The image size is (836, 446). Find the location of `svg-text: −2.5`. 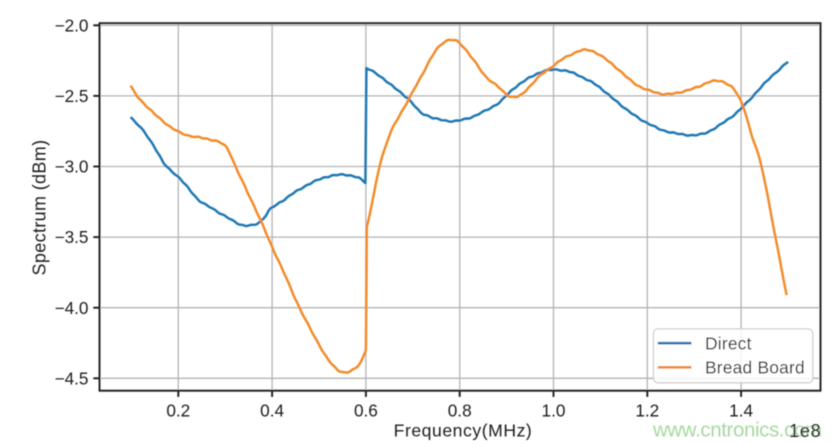

svg-text: −2.5 is located at coordinates (72, 96).